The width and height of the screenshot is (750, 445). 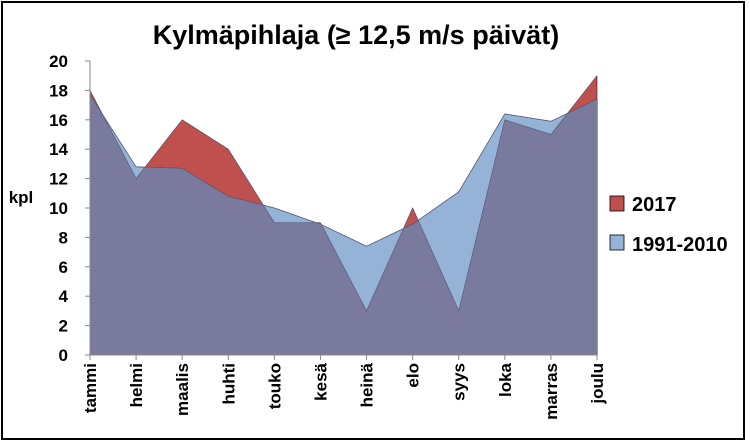 I want to click on legend-label-2017: 2017, so click(x=654, y=205).